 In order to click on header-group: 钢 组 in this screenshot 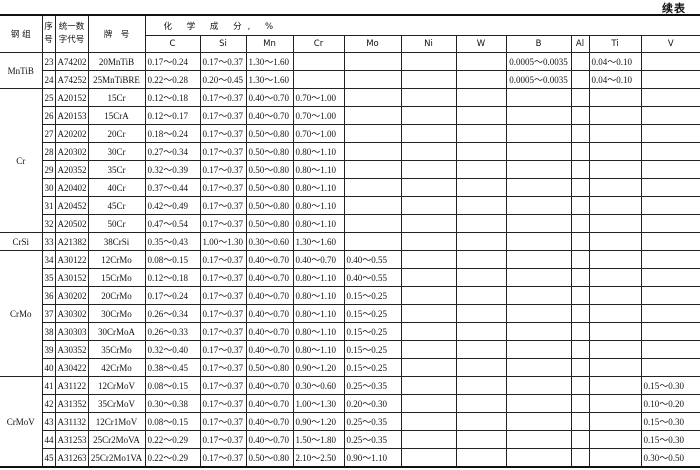, I will do `click(21, 33)`.